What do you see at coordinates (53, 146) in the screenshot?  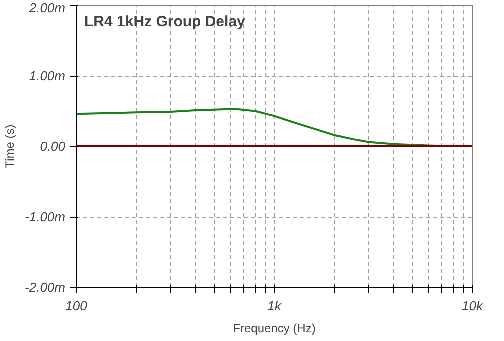 I see `y-tick-label: 0.00` at bounding box center [53, 146].